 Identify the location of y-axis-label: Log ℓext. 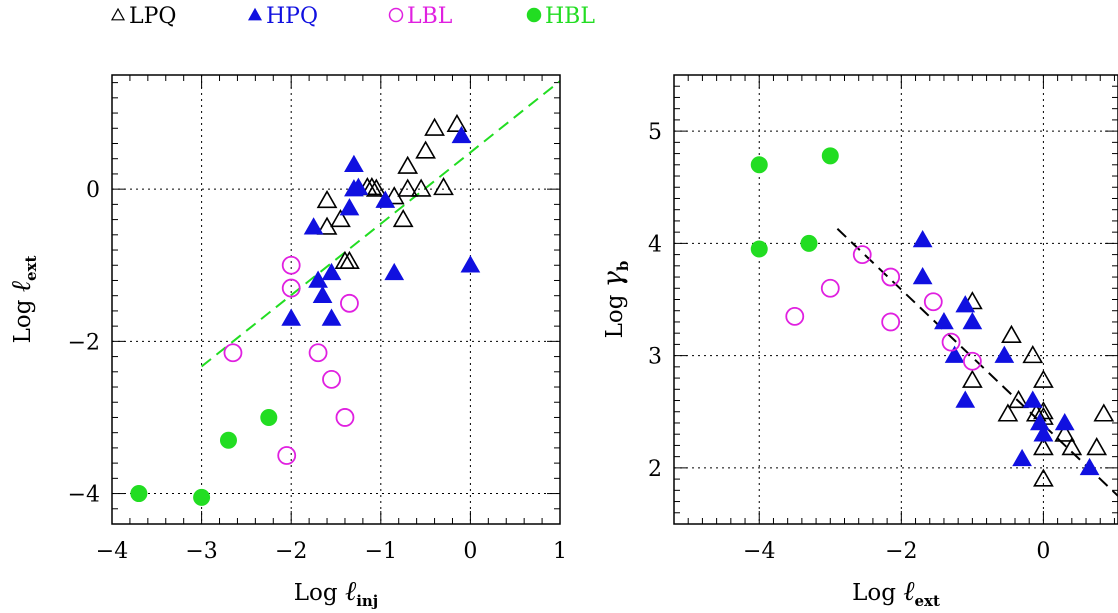
(23, 300).